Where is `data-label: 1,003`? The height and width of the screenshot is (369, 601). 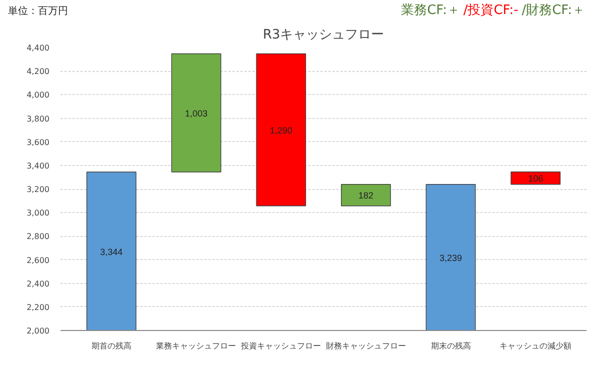 data-label: 1,003 is located at coordinates (196, 113).